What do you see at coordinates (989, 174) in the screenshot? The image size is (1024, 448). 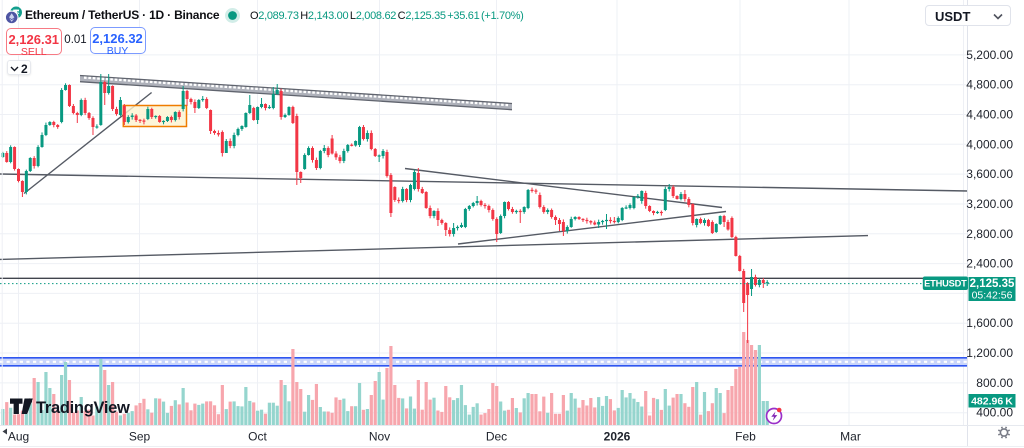 I see `svg-text: 3,600.00` at bounding box center [989, 174].